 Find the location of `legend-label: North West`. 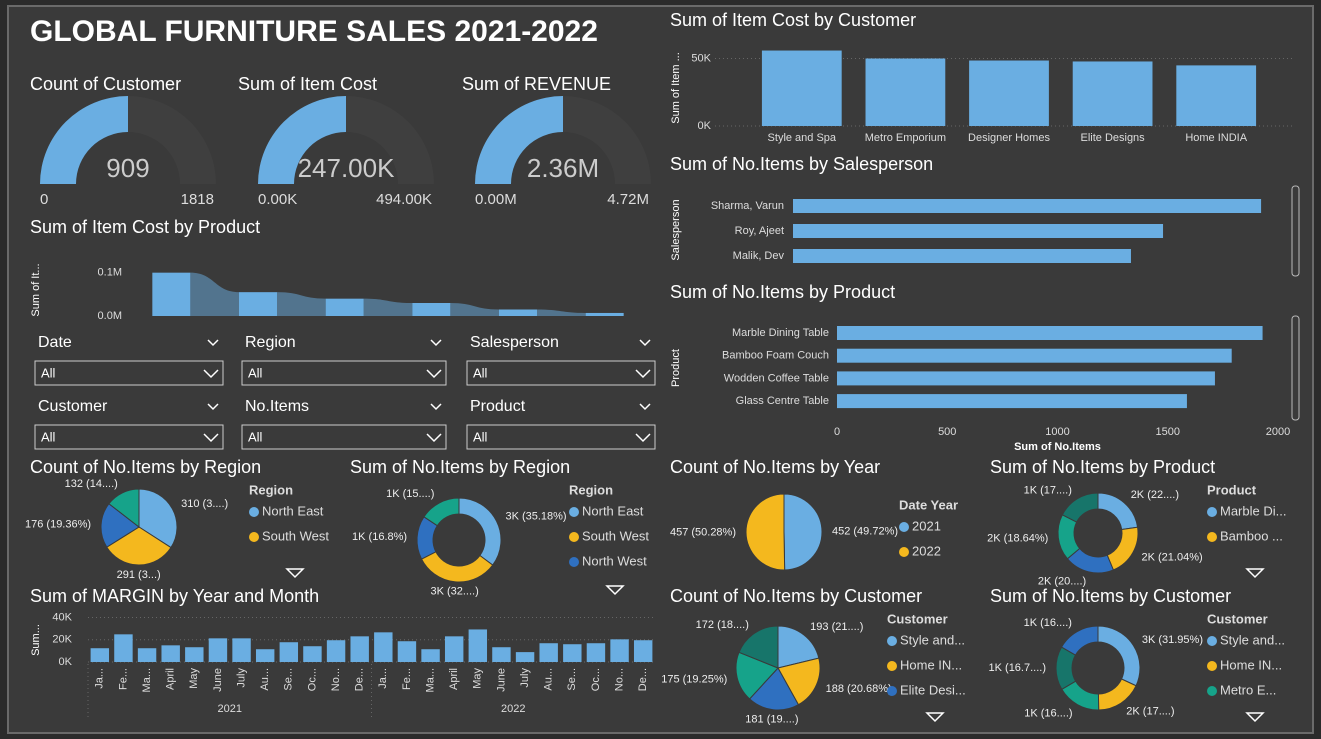

legend-label: North West is located at coordinates (614, 560).